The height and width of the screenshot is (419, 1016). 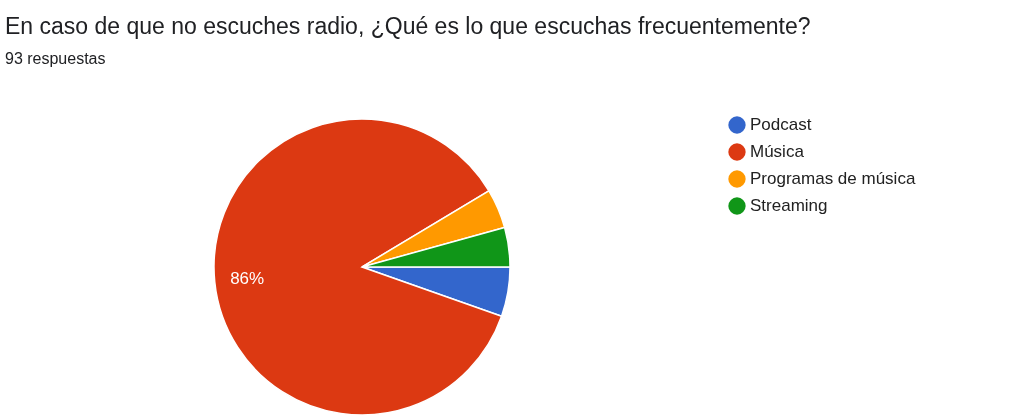 I want to click on legend-label: Streaming, so click(x=789, y=205).